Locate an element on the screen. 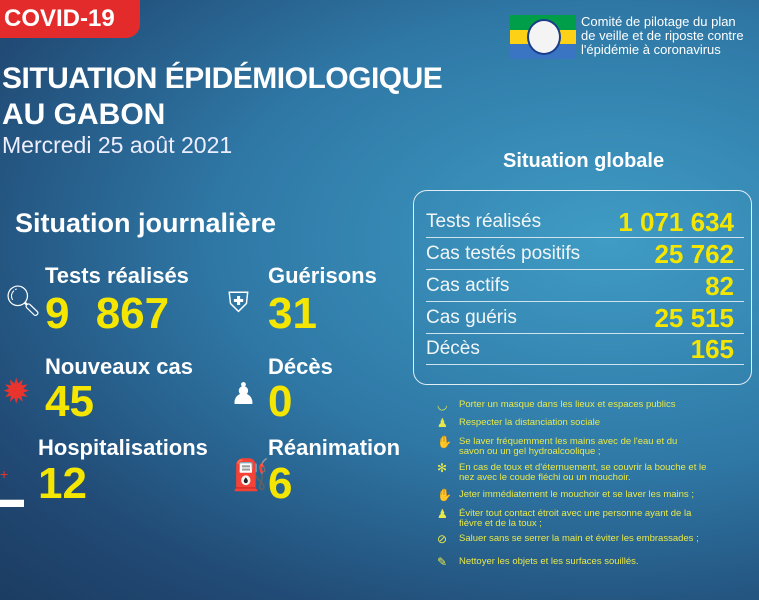 This screenshot has height=600, width=759. table-row: Cas guéris 25 515 is located at coordinates (585, 318).